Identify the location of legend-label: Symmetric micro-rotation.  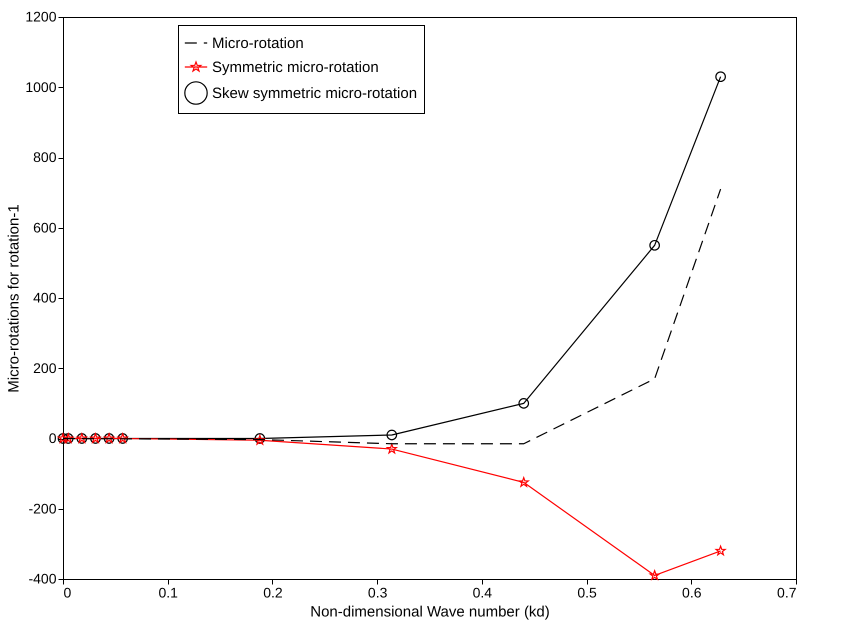
(295, 67).